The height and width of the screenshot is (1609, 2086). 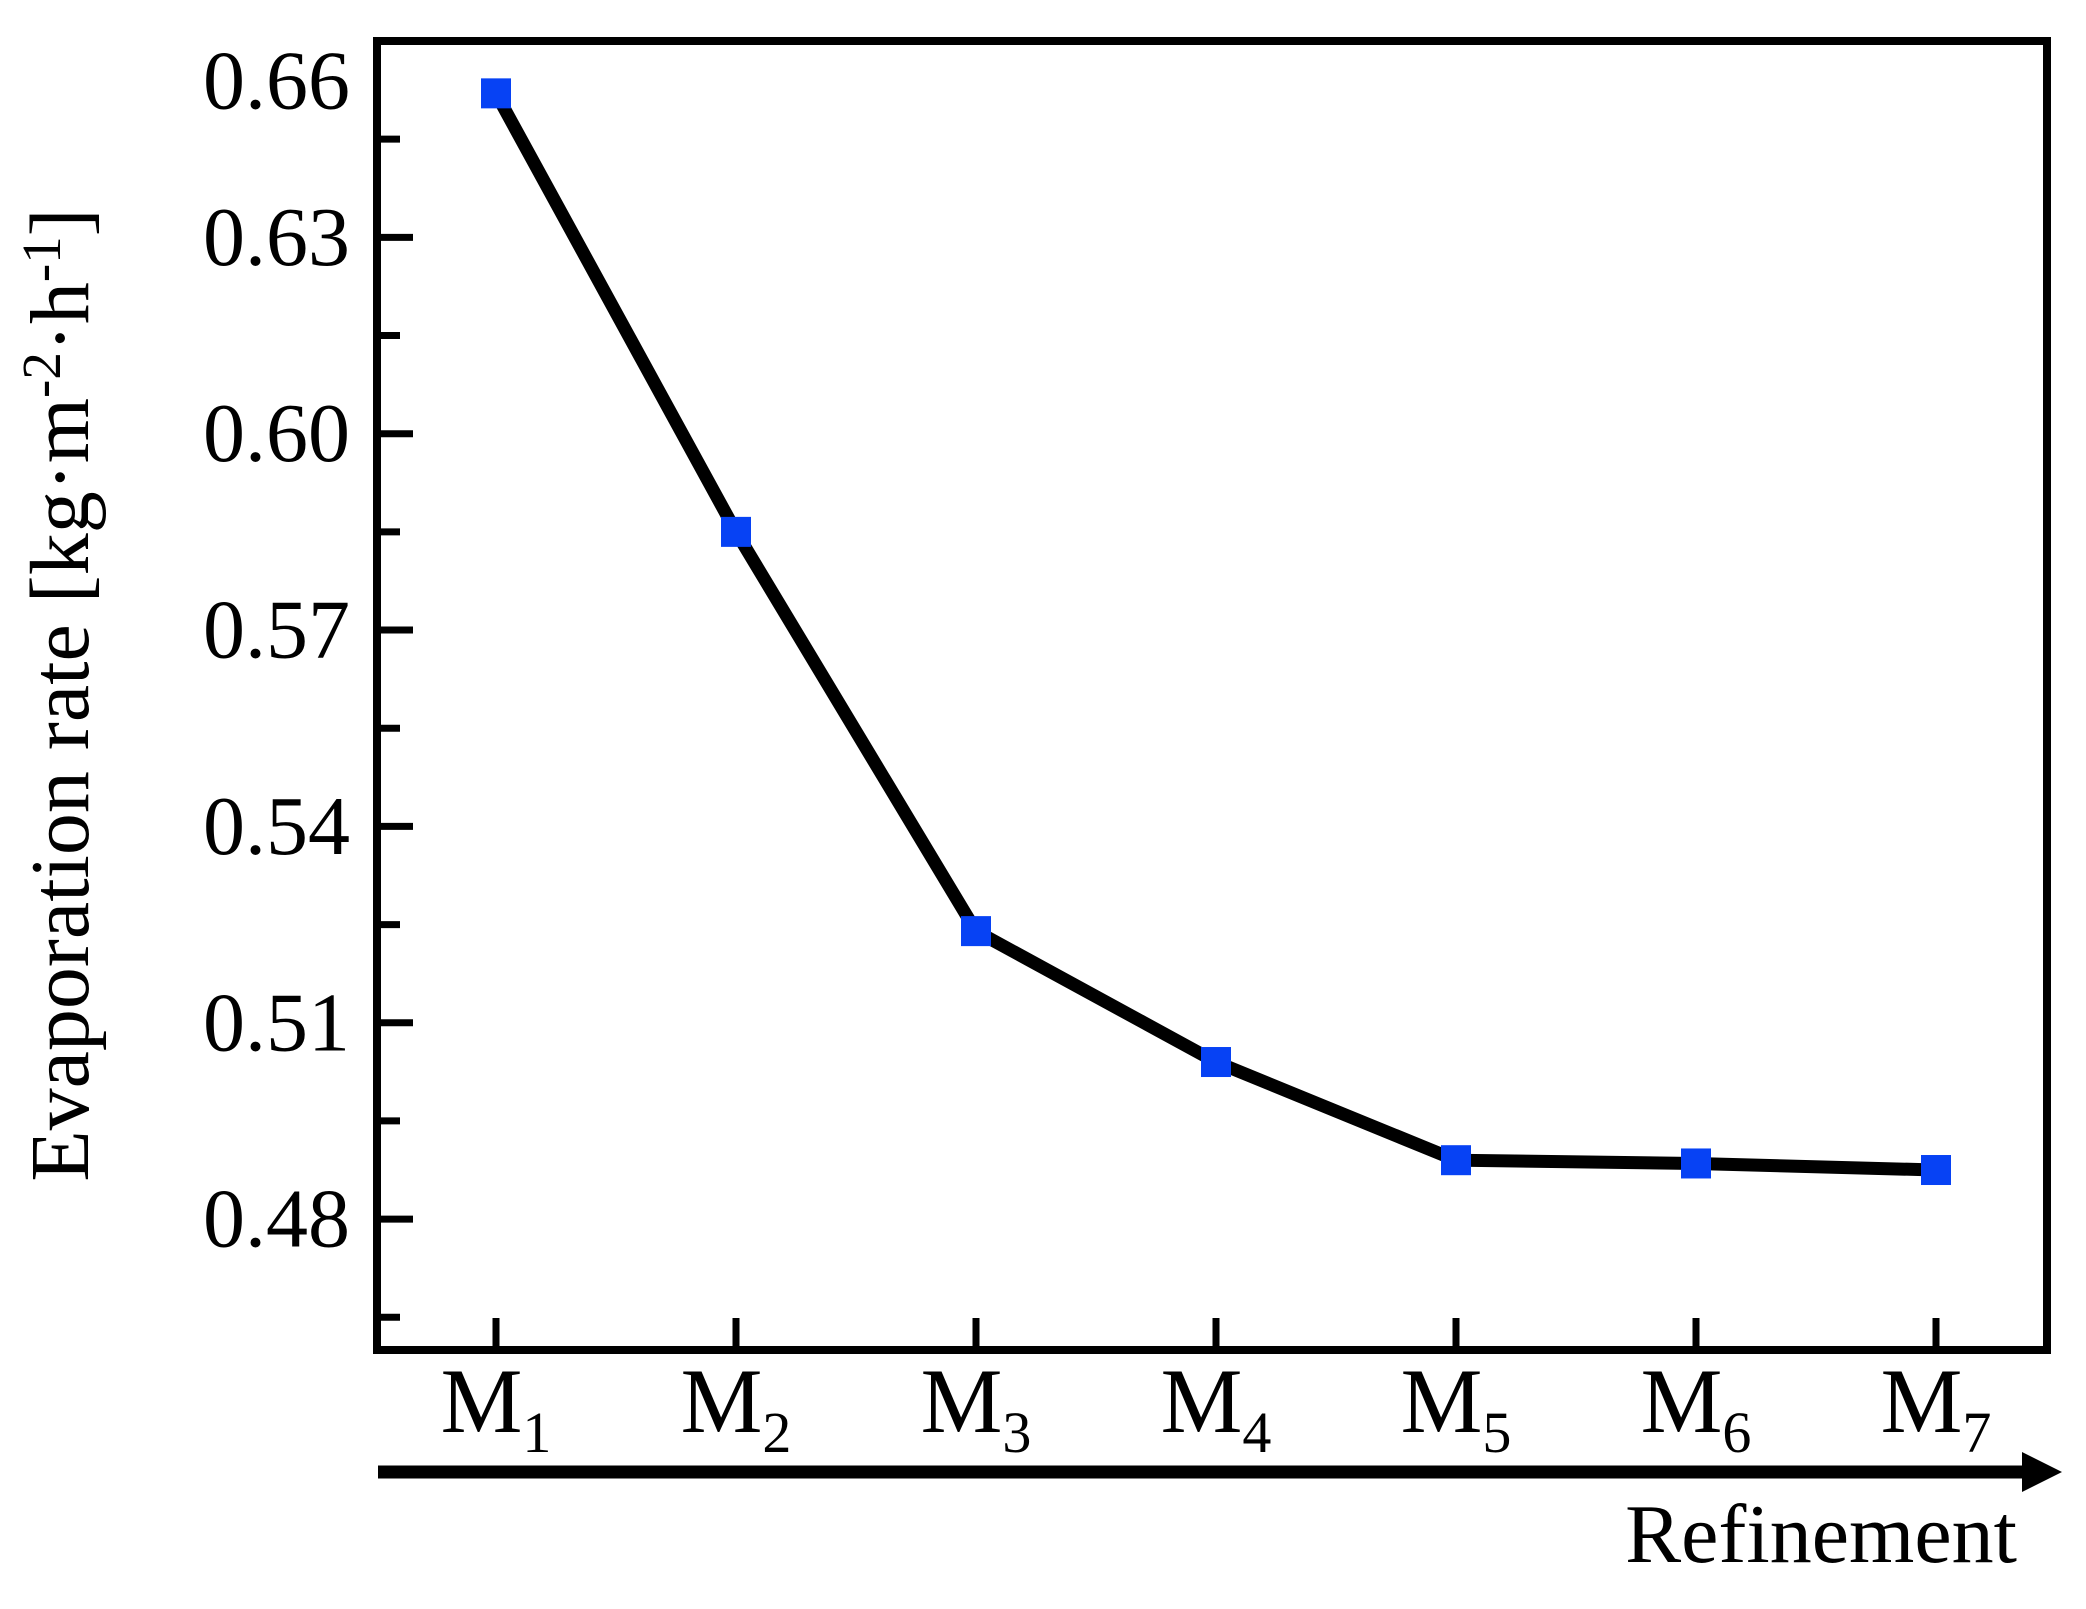 I want to click on data-point-M6, so click(x=1696, y=1163).